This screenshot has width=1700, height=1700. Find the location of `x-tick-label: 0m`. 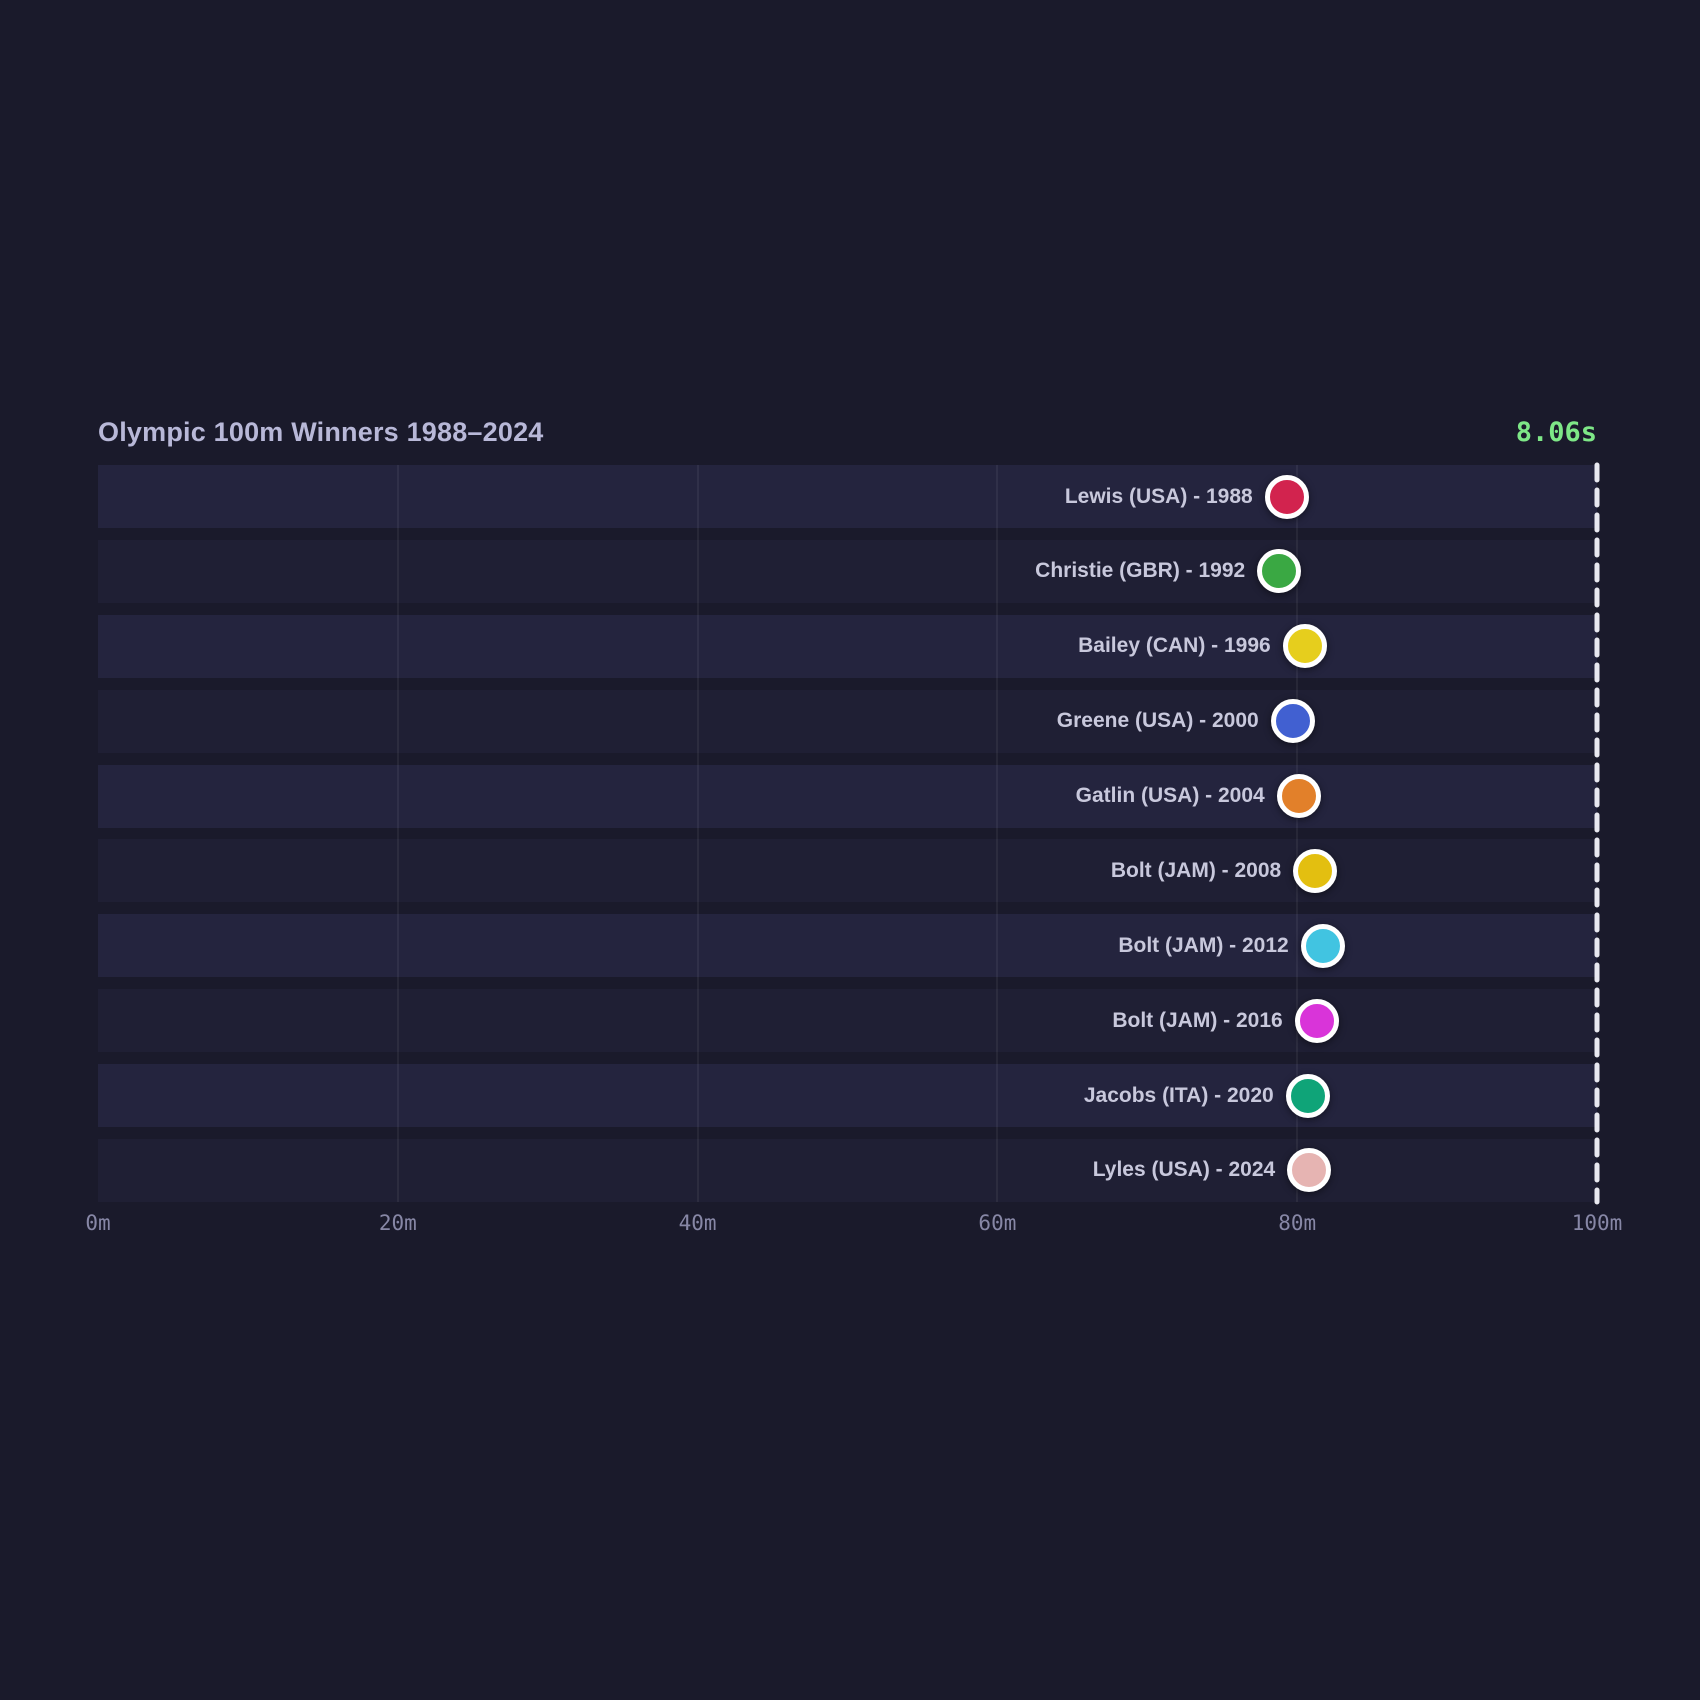

x-tick-label: 0m is located at coordinates (98, 1223).